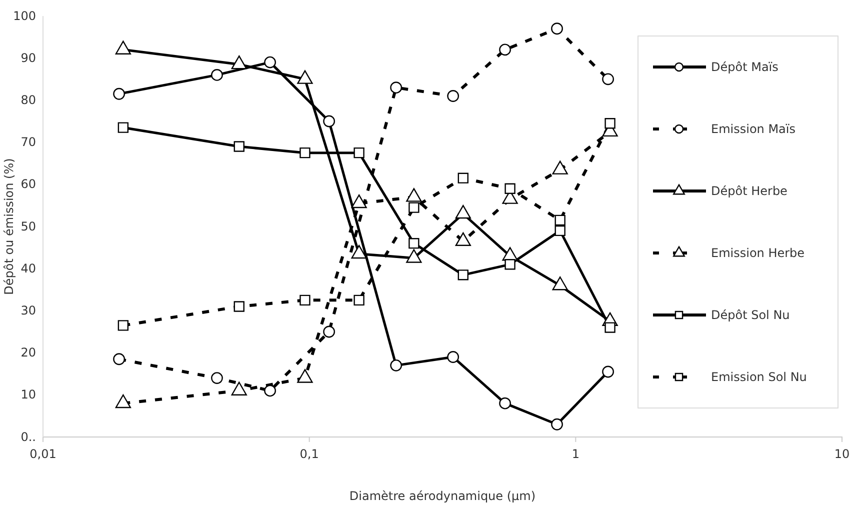  Describe the element at coordinates (28, 395) in the screenshot. I see `y-tick-label: 10` at that location.